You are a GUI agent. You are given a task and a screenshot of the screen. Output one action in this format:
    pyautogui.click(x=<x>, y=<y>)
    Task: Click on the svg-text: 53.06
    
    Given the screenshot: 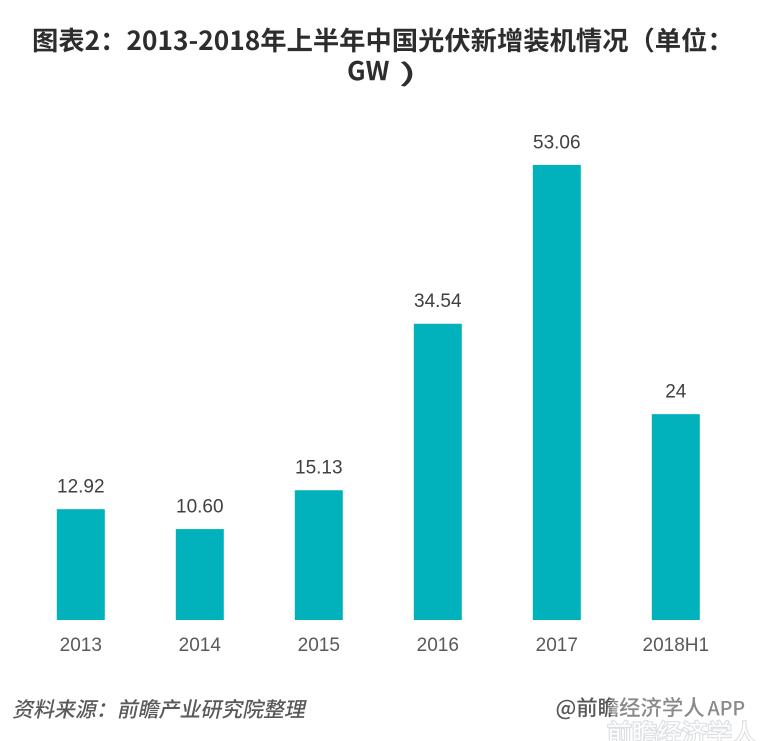 What is the action you would take?
    pyautogui.click(x=557, y=142)
    